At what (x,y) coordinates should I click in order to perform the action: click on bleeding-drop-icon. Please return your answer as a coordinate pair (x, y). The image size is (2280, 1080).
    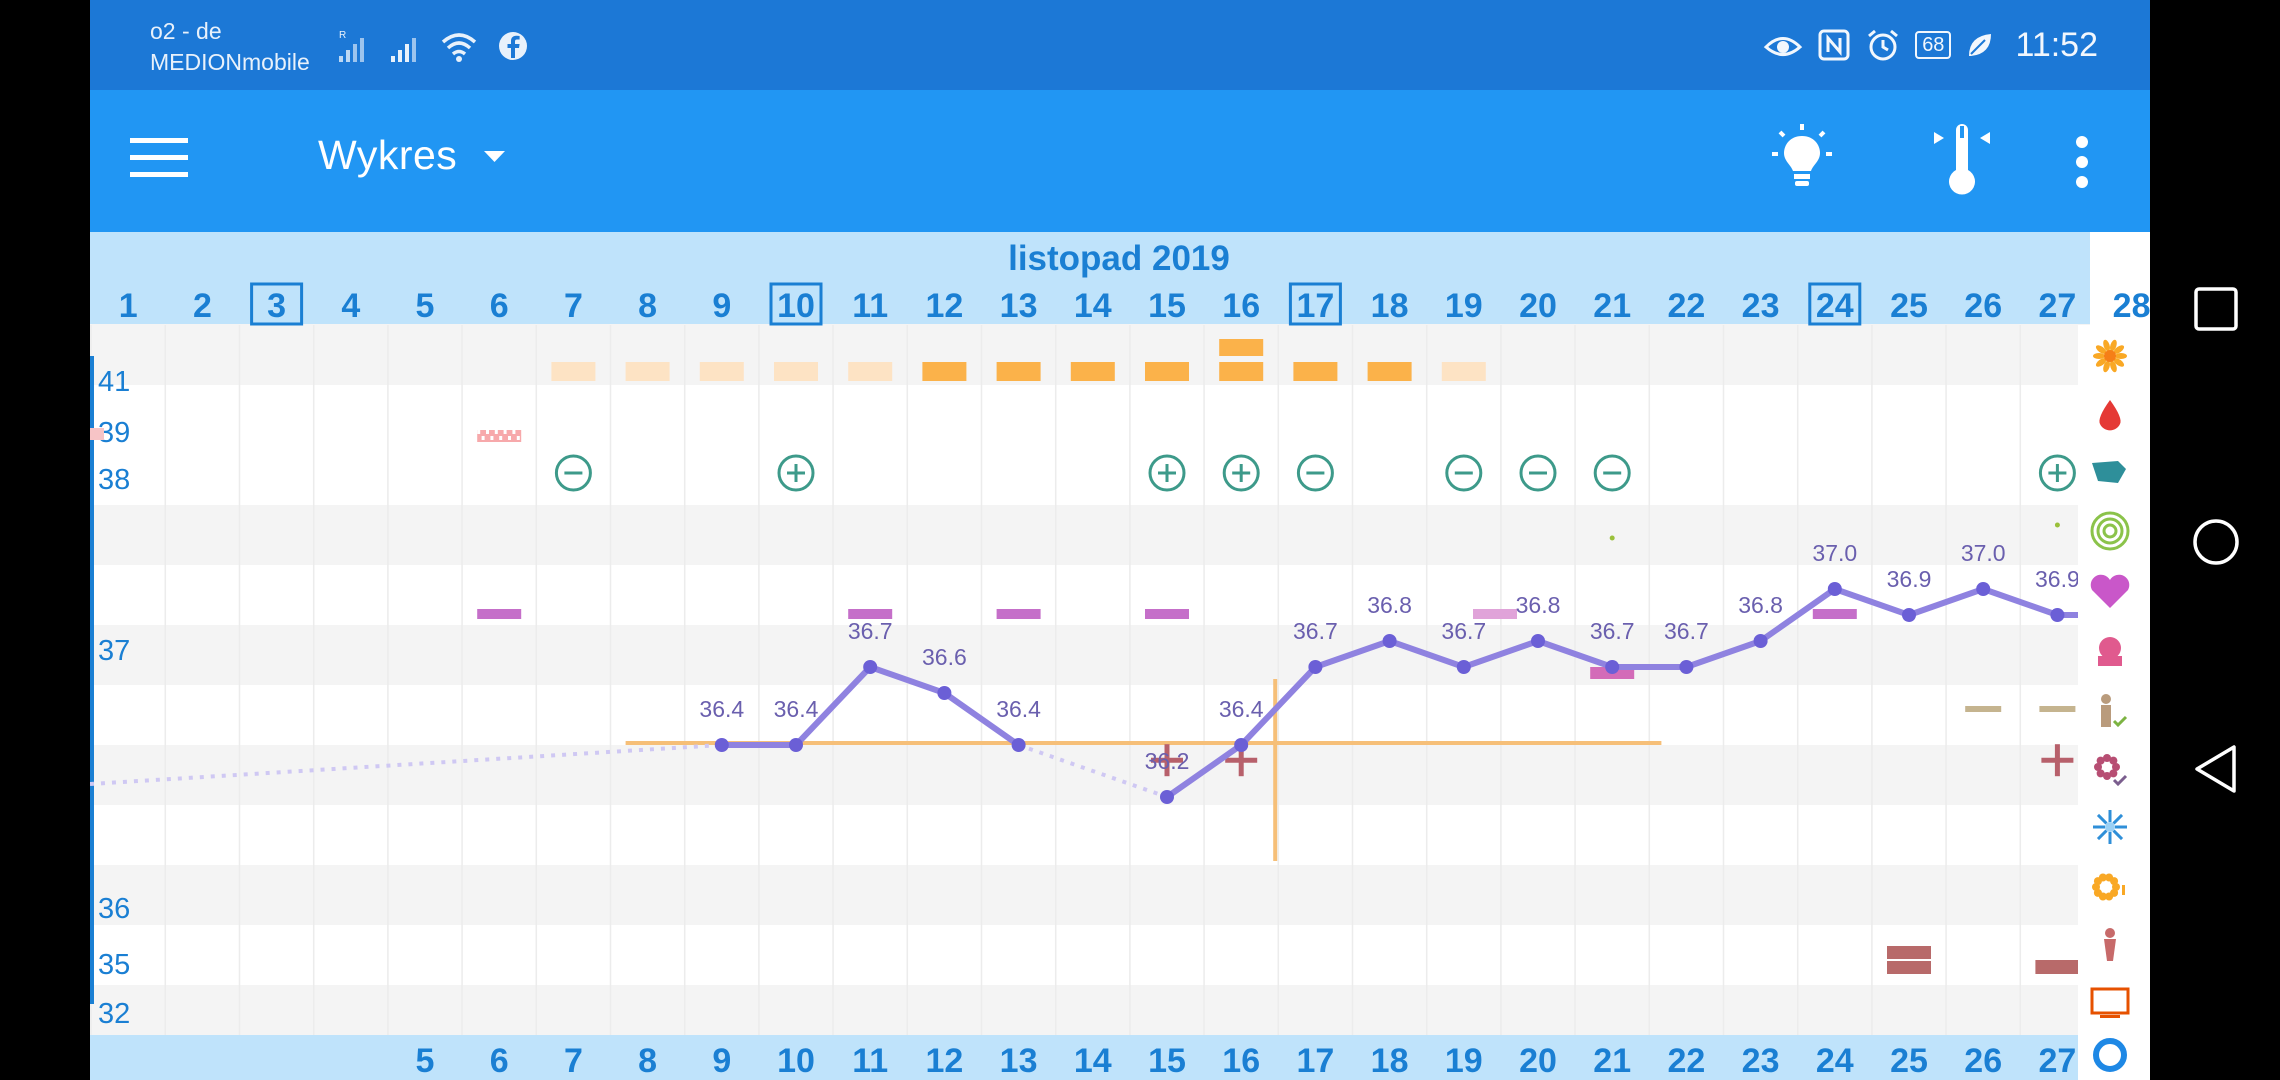
    Looking at the image, I should click on (2110, 415).